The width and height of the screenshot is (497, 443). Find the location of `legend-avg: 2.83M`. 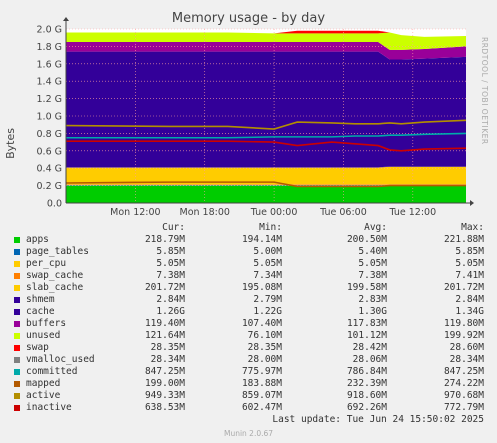

legend-avg: 2.83M is located at coordinates (372, 299).